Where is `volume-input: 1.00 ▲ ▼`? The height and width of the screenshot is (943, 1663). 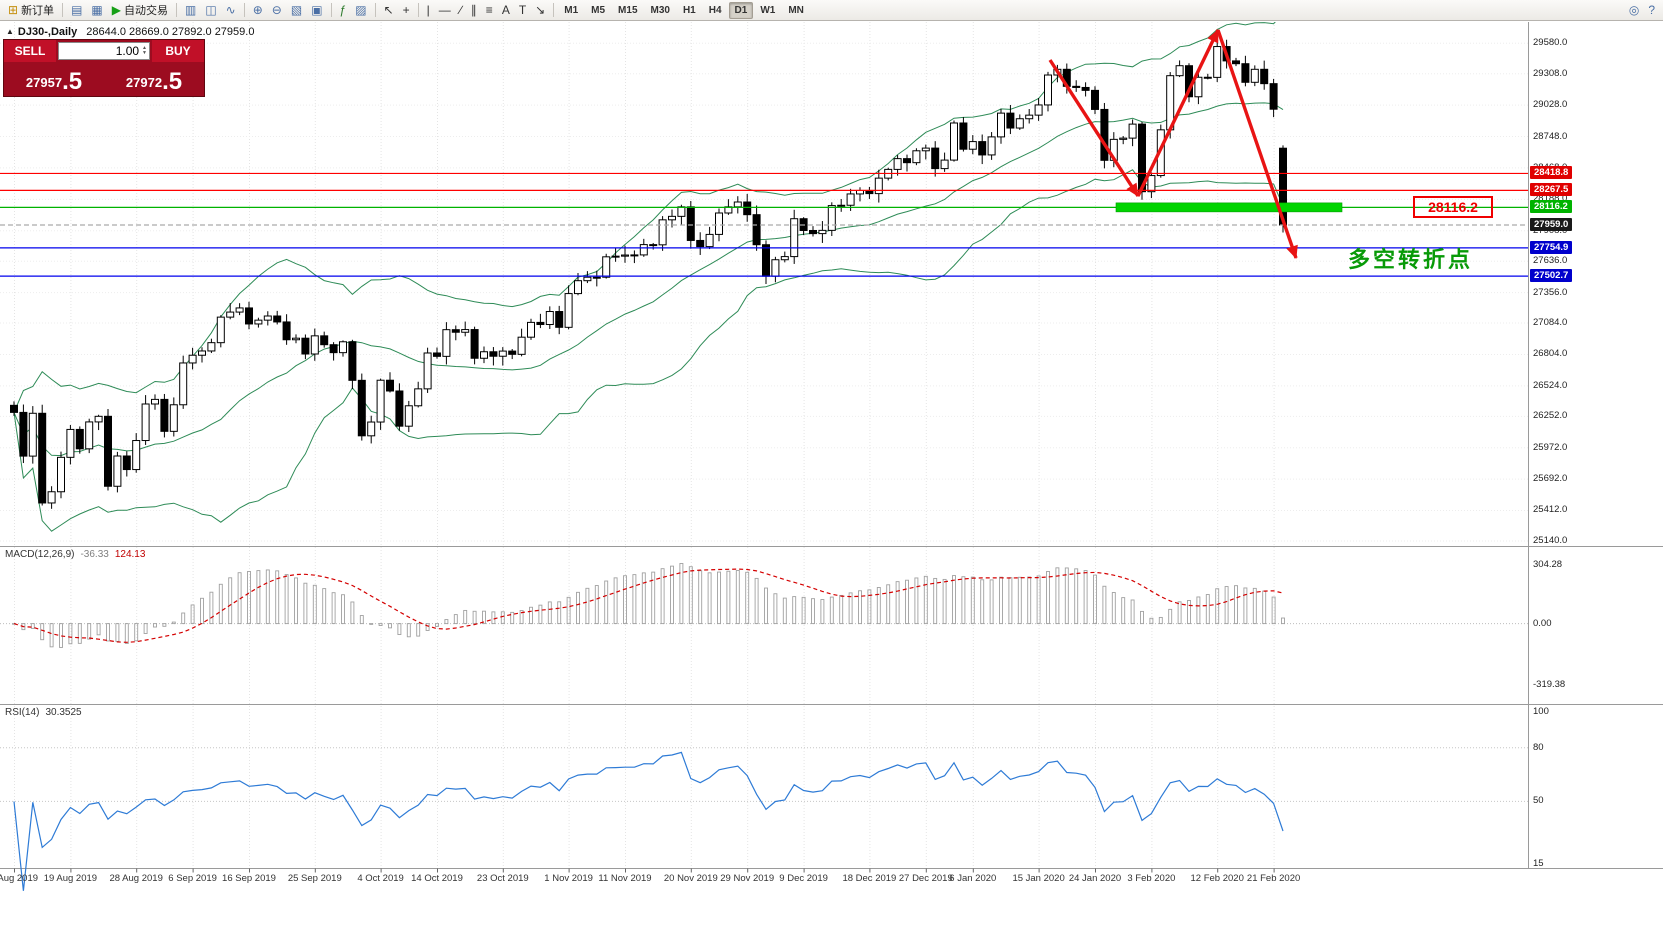 volume-input: 1.00 ▲ ▼ is located at coordinates (104, 51).